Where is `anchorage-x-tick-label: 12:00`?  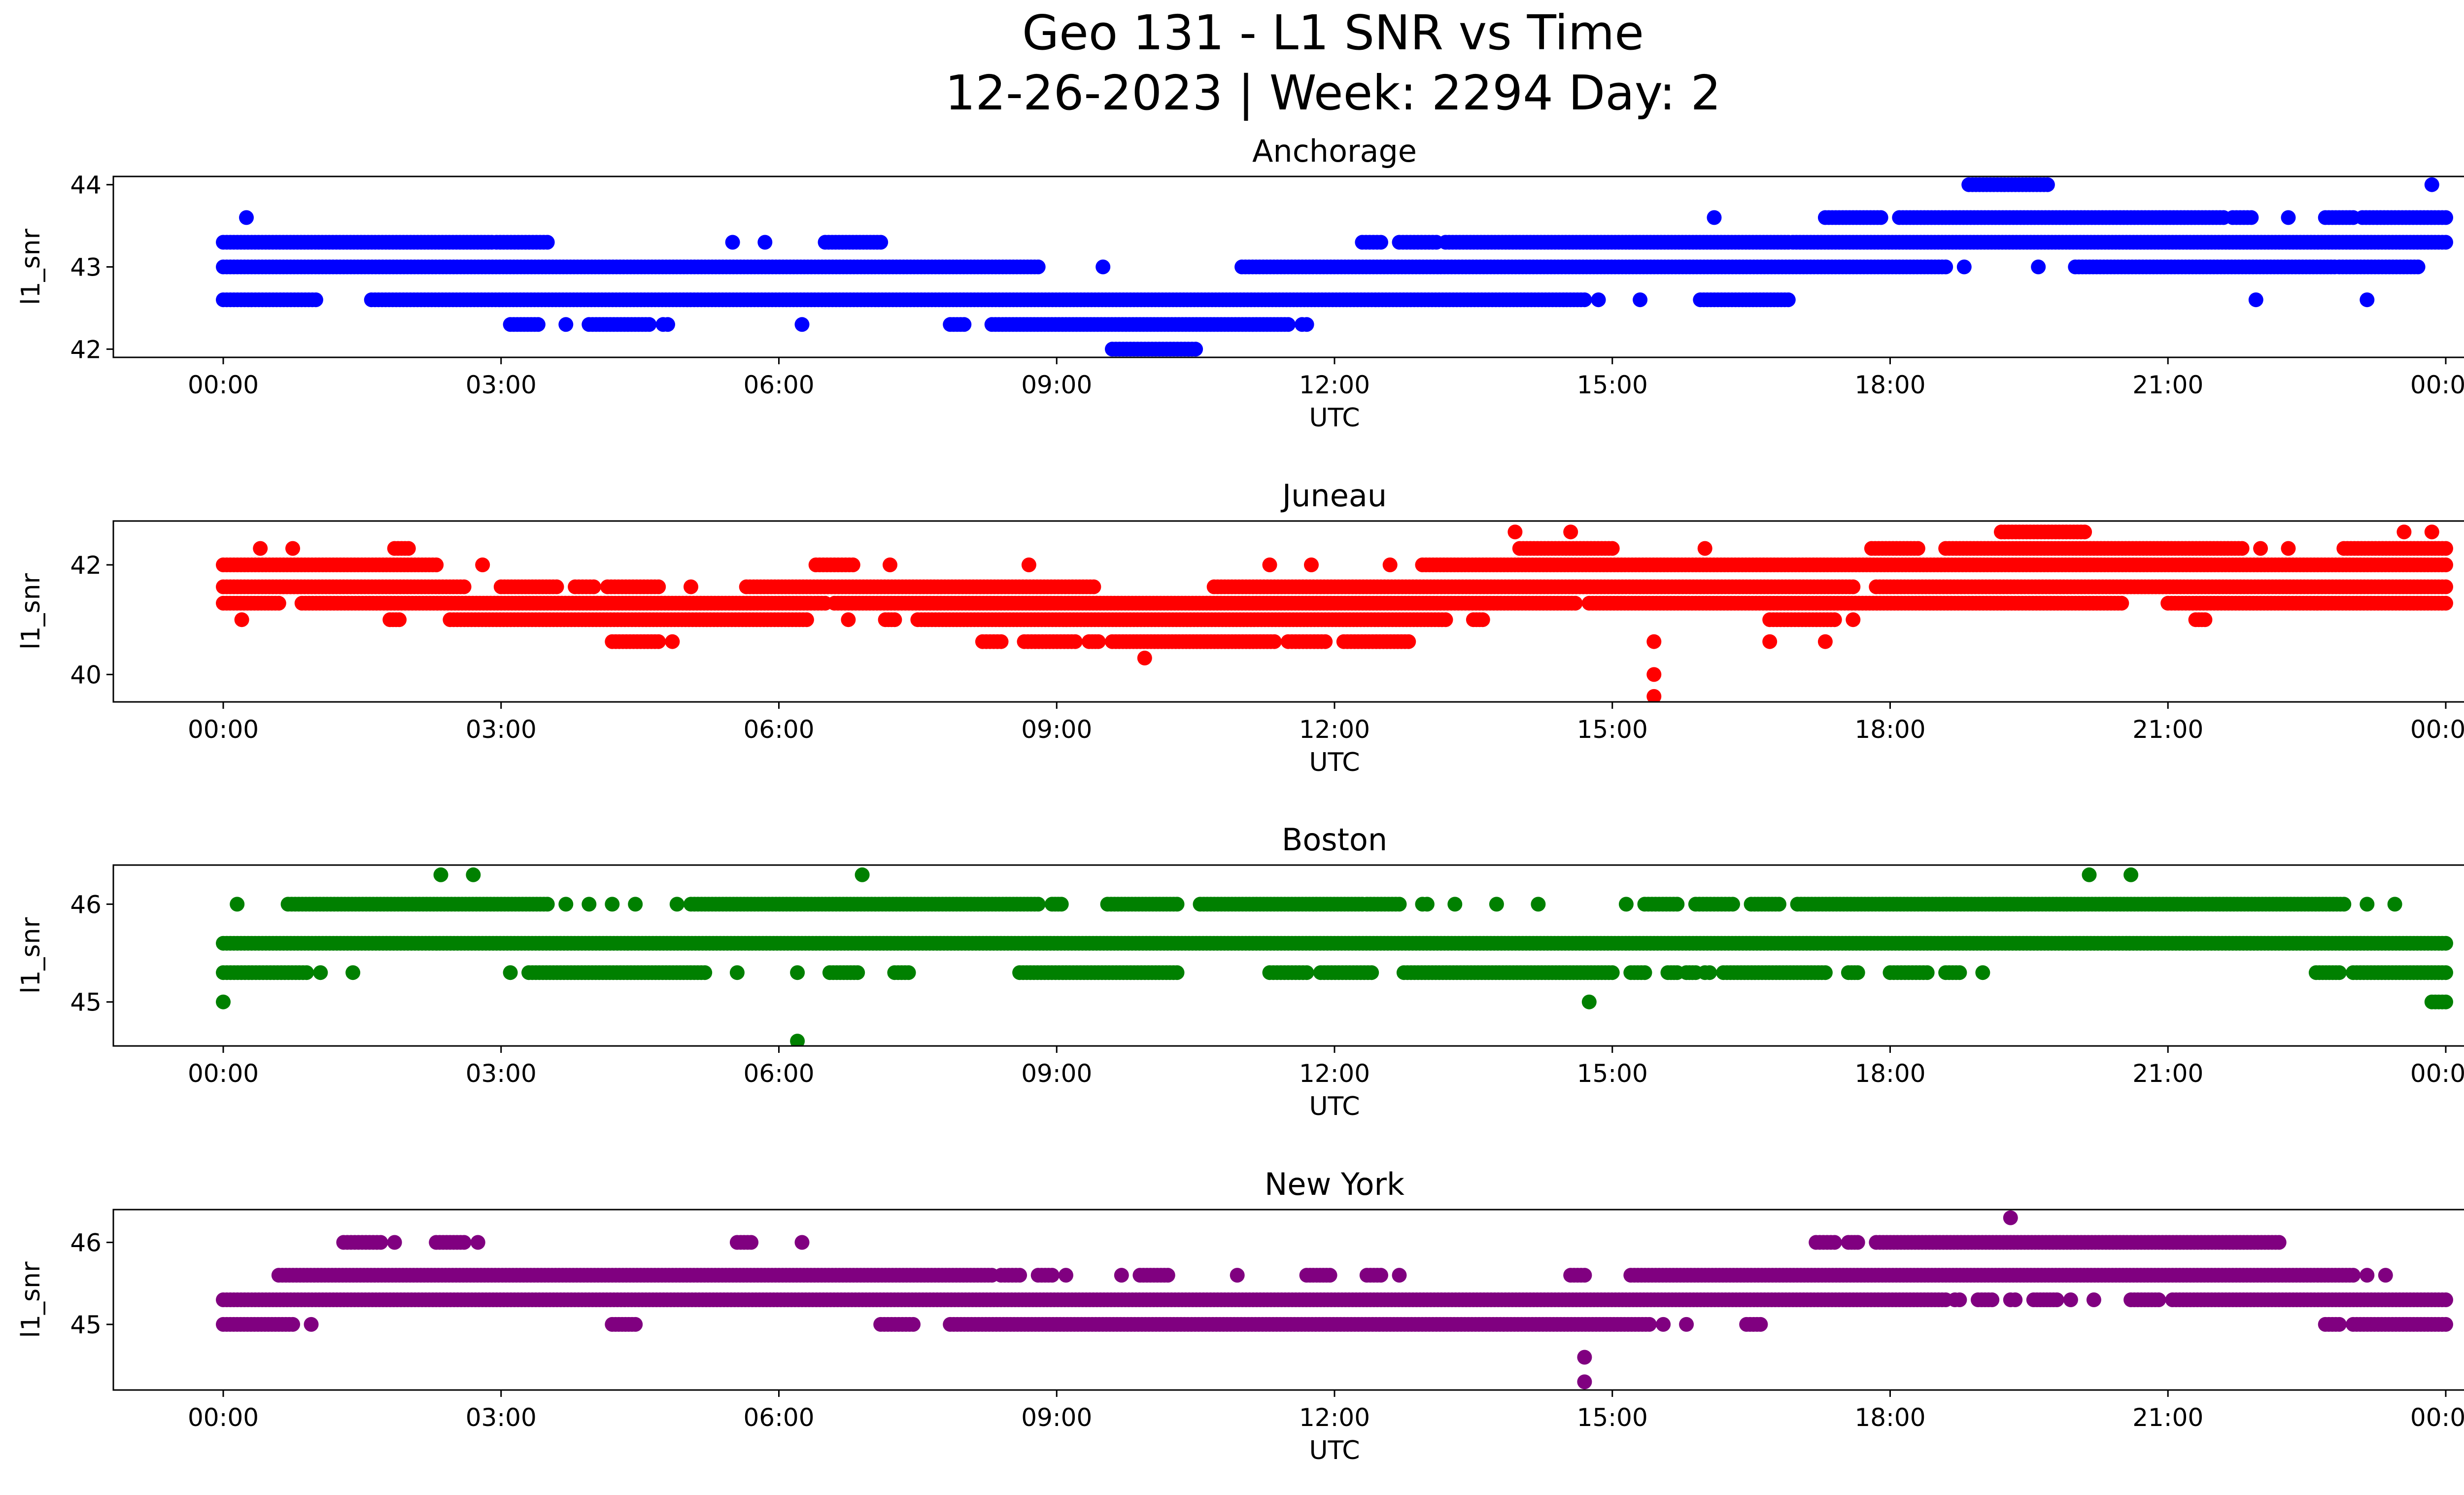
anchorage-x-tick-label: 12:00 is located at coordinates (1334, 385).